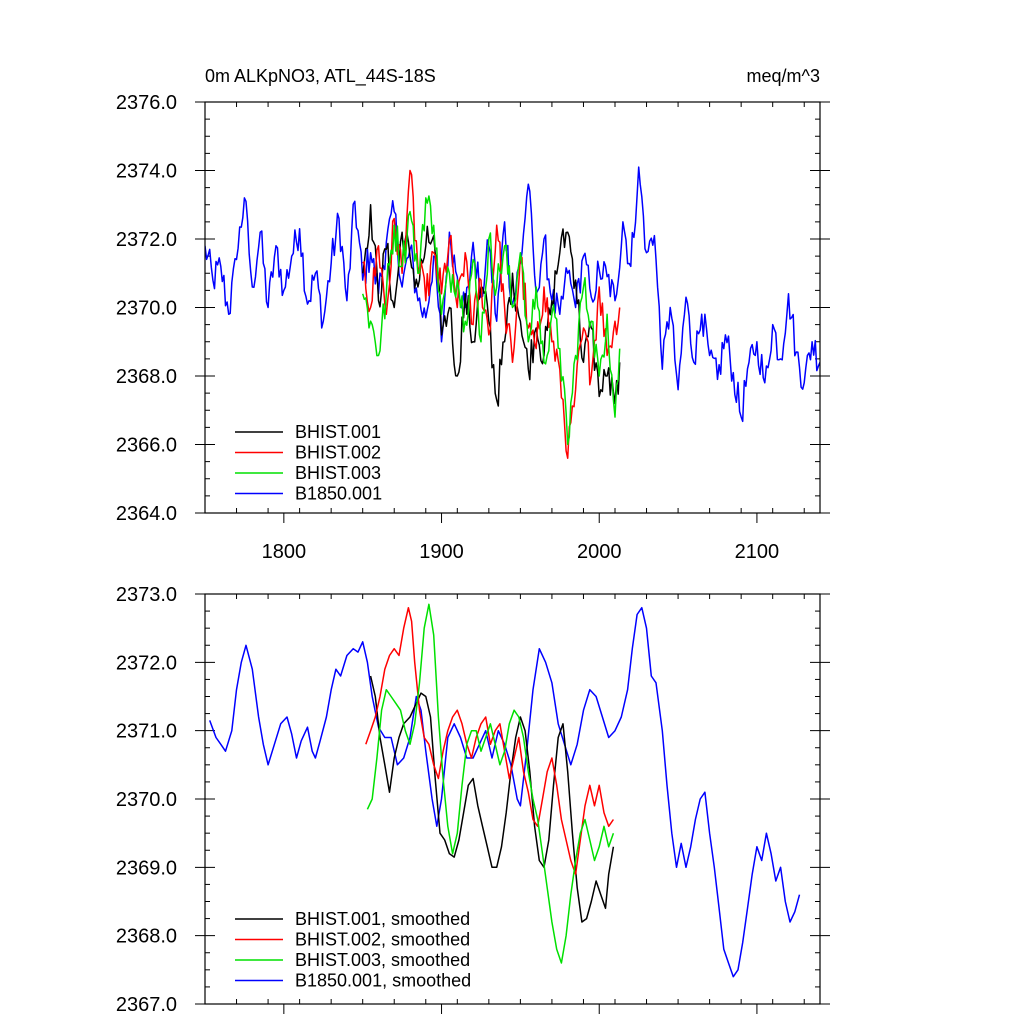  I want to click on y-tick-label: 2364.0, so click(146, 514).